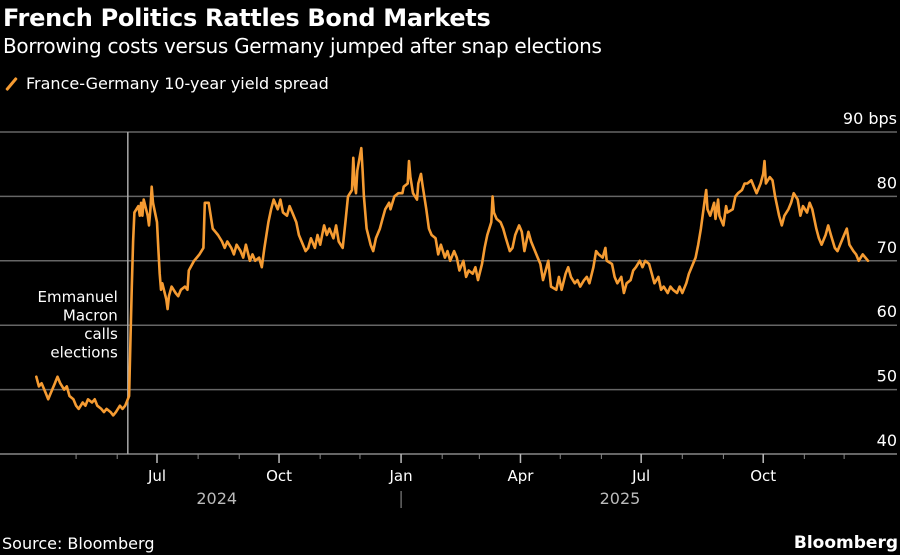  Describe the element at coordinates (247, 18) in the screenshot. I see `chart-title: French Politics Rattles Bond Markets` at that location.